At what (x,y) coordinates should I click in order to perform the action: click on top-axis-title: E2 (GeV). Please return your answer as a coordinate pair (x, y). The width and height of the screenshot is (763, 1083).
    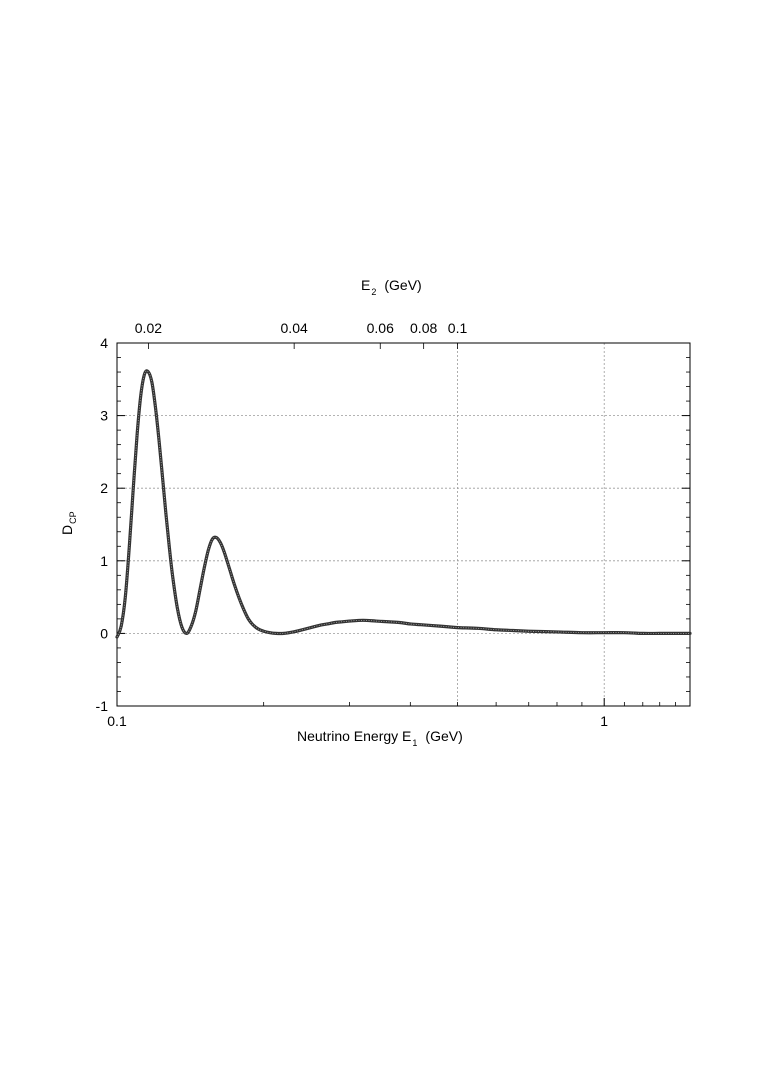
    Looking at the image, I should click on (391, 287).